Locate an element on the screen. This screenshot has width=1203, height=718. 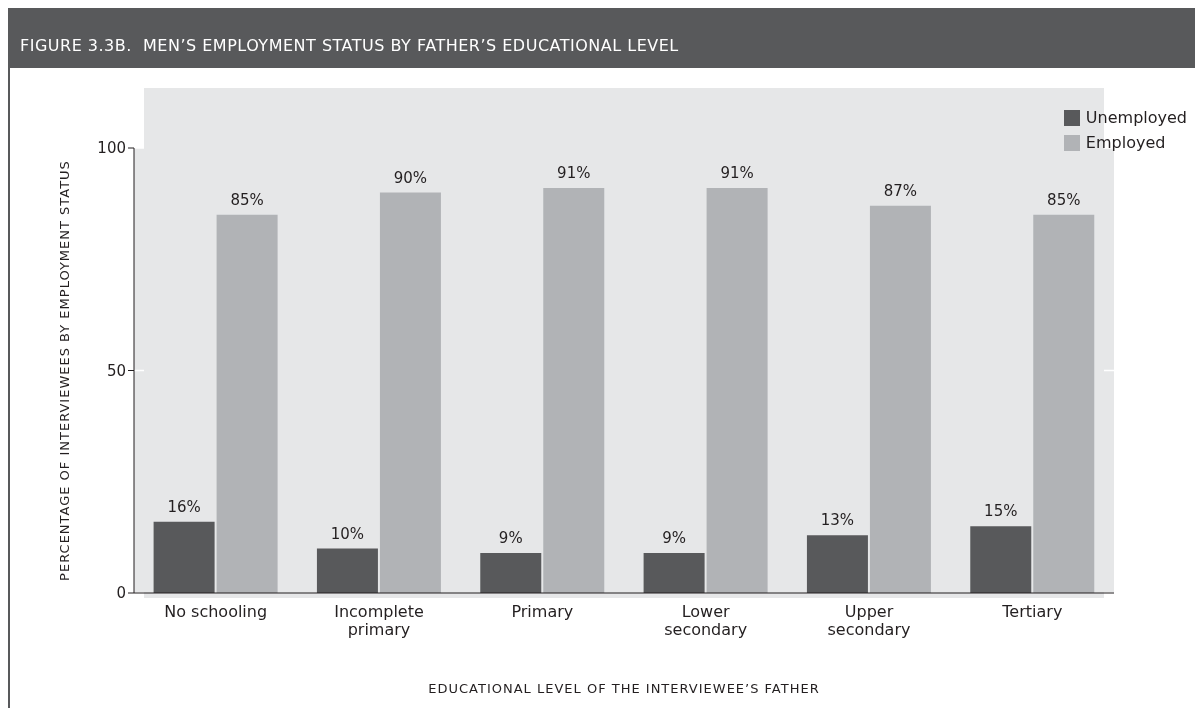
x-tick-label: Tertiary is located at coordinates (1032, 611).